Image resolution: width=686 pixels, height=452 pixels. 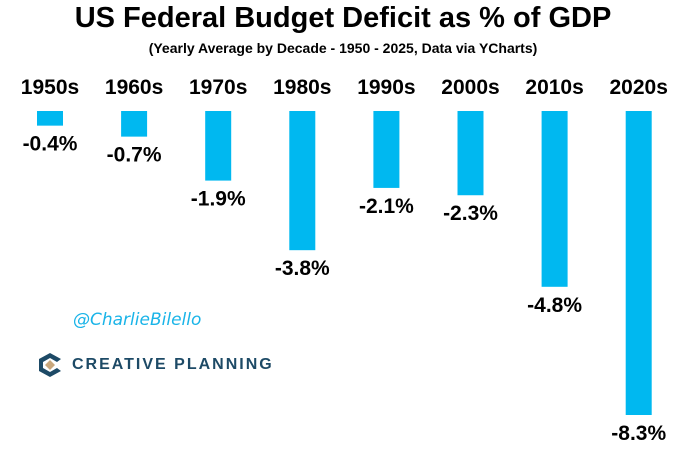 I want to click on x-tick-label: 1950s, so click(x=50, y=87).